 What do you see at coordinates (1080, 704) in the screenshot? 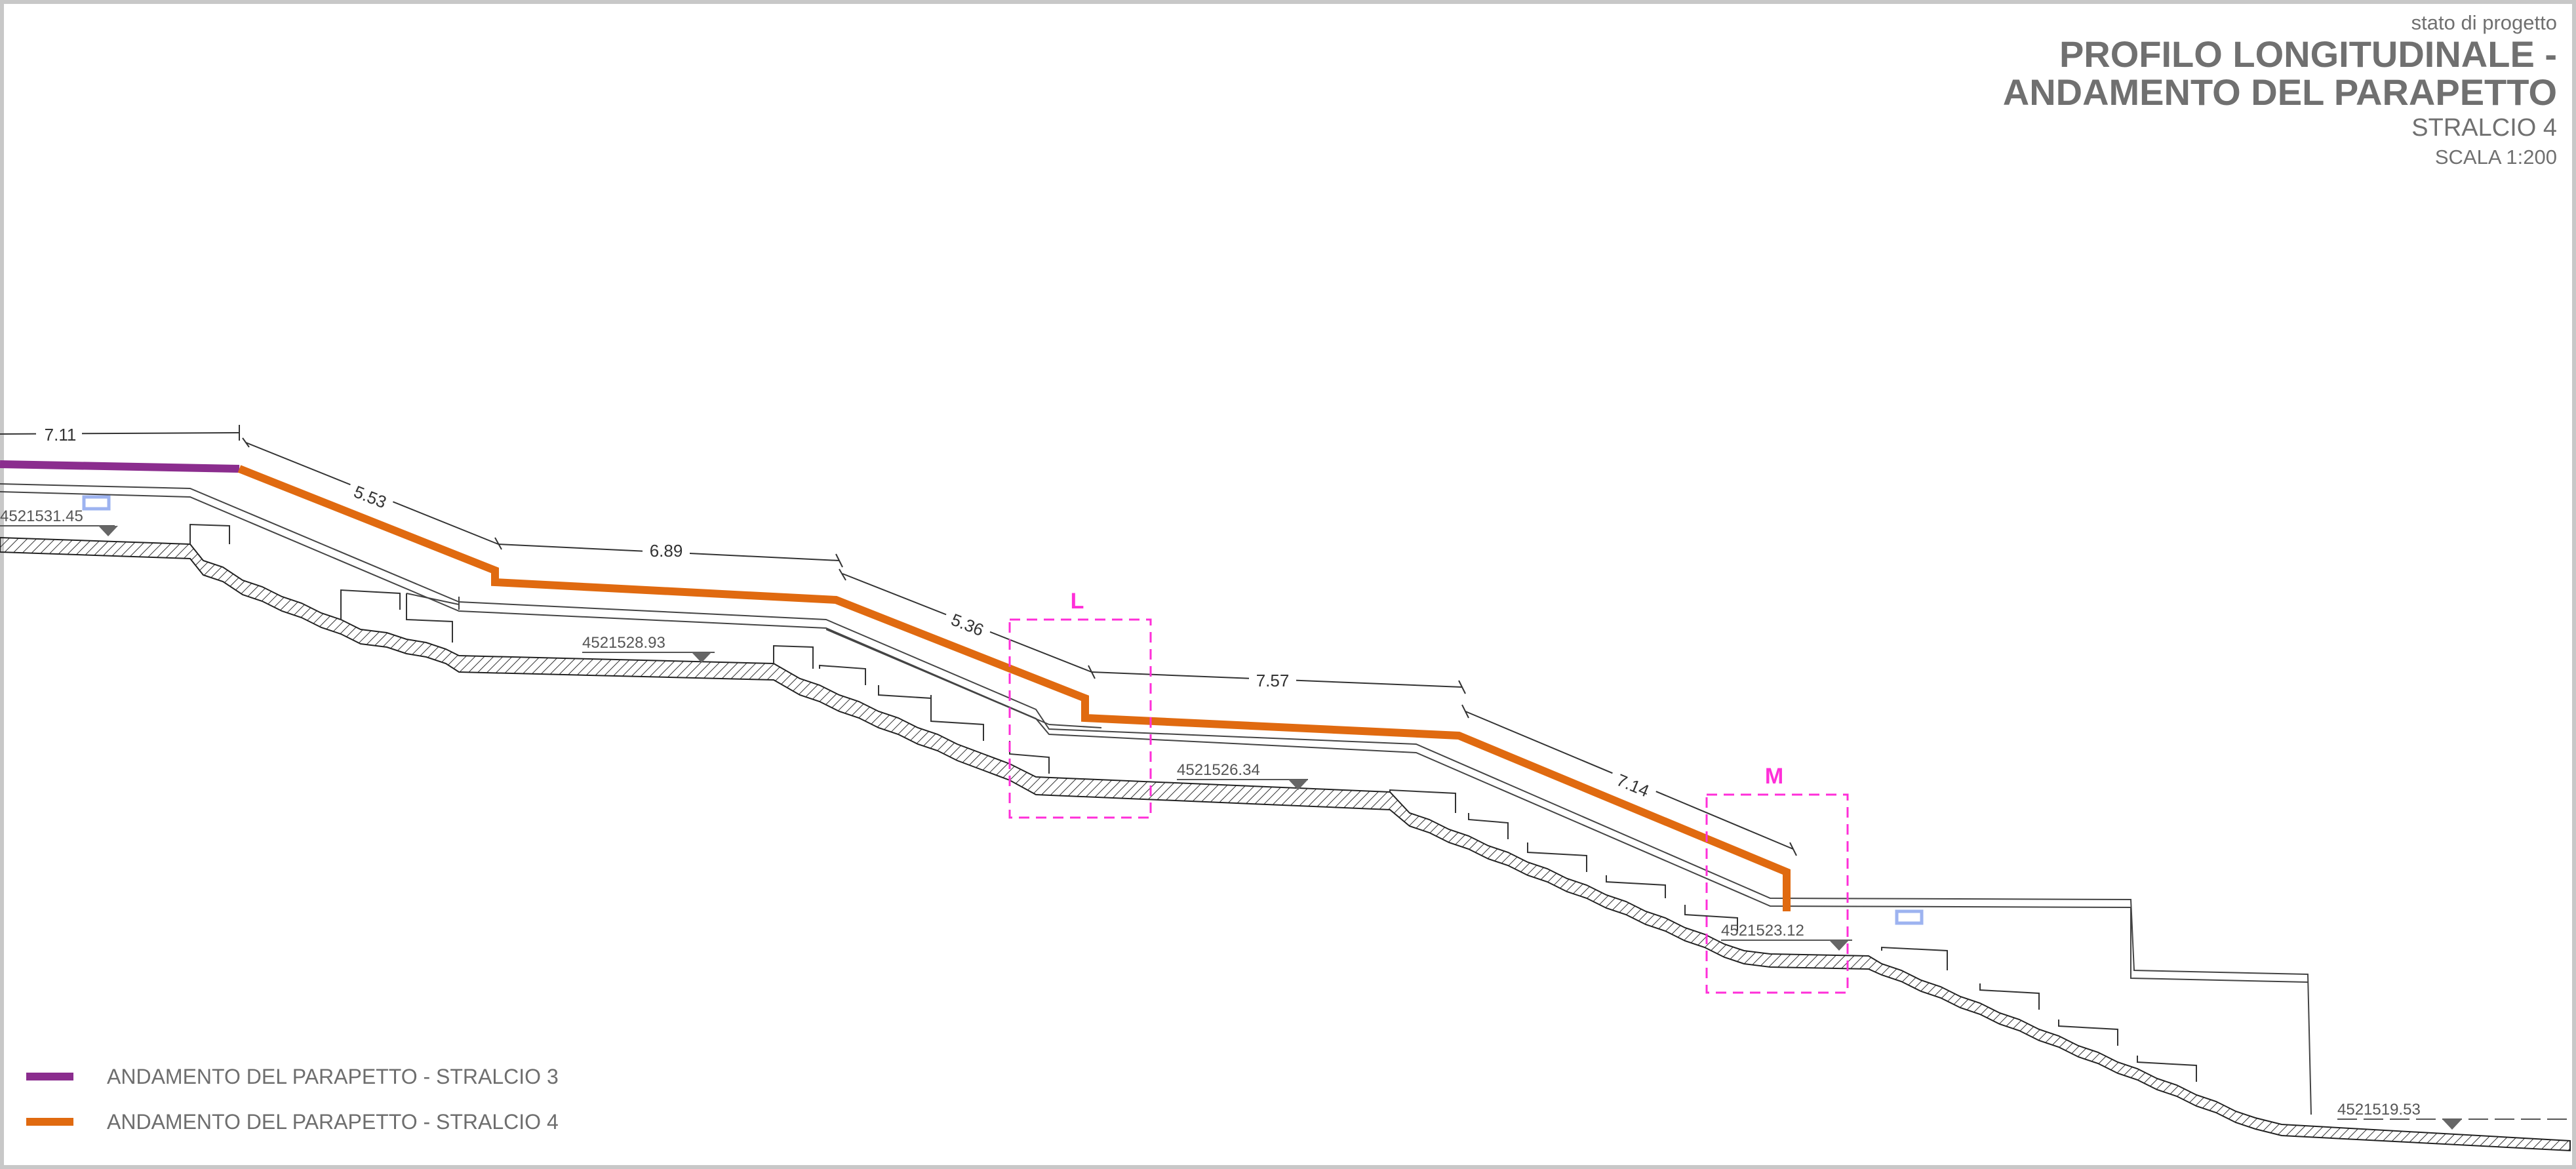
I see `detail-box-l: L` at bounding box center [1080, 704].